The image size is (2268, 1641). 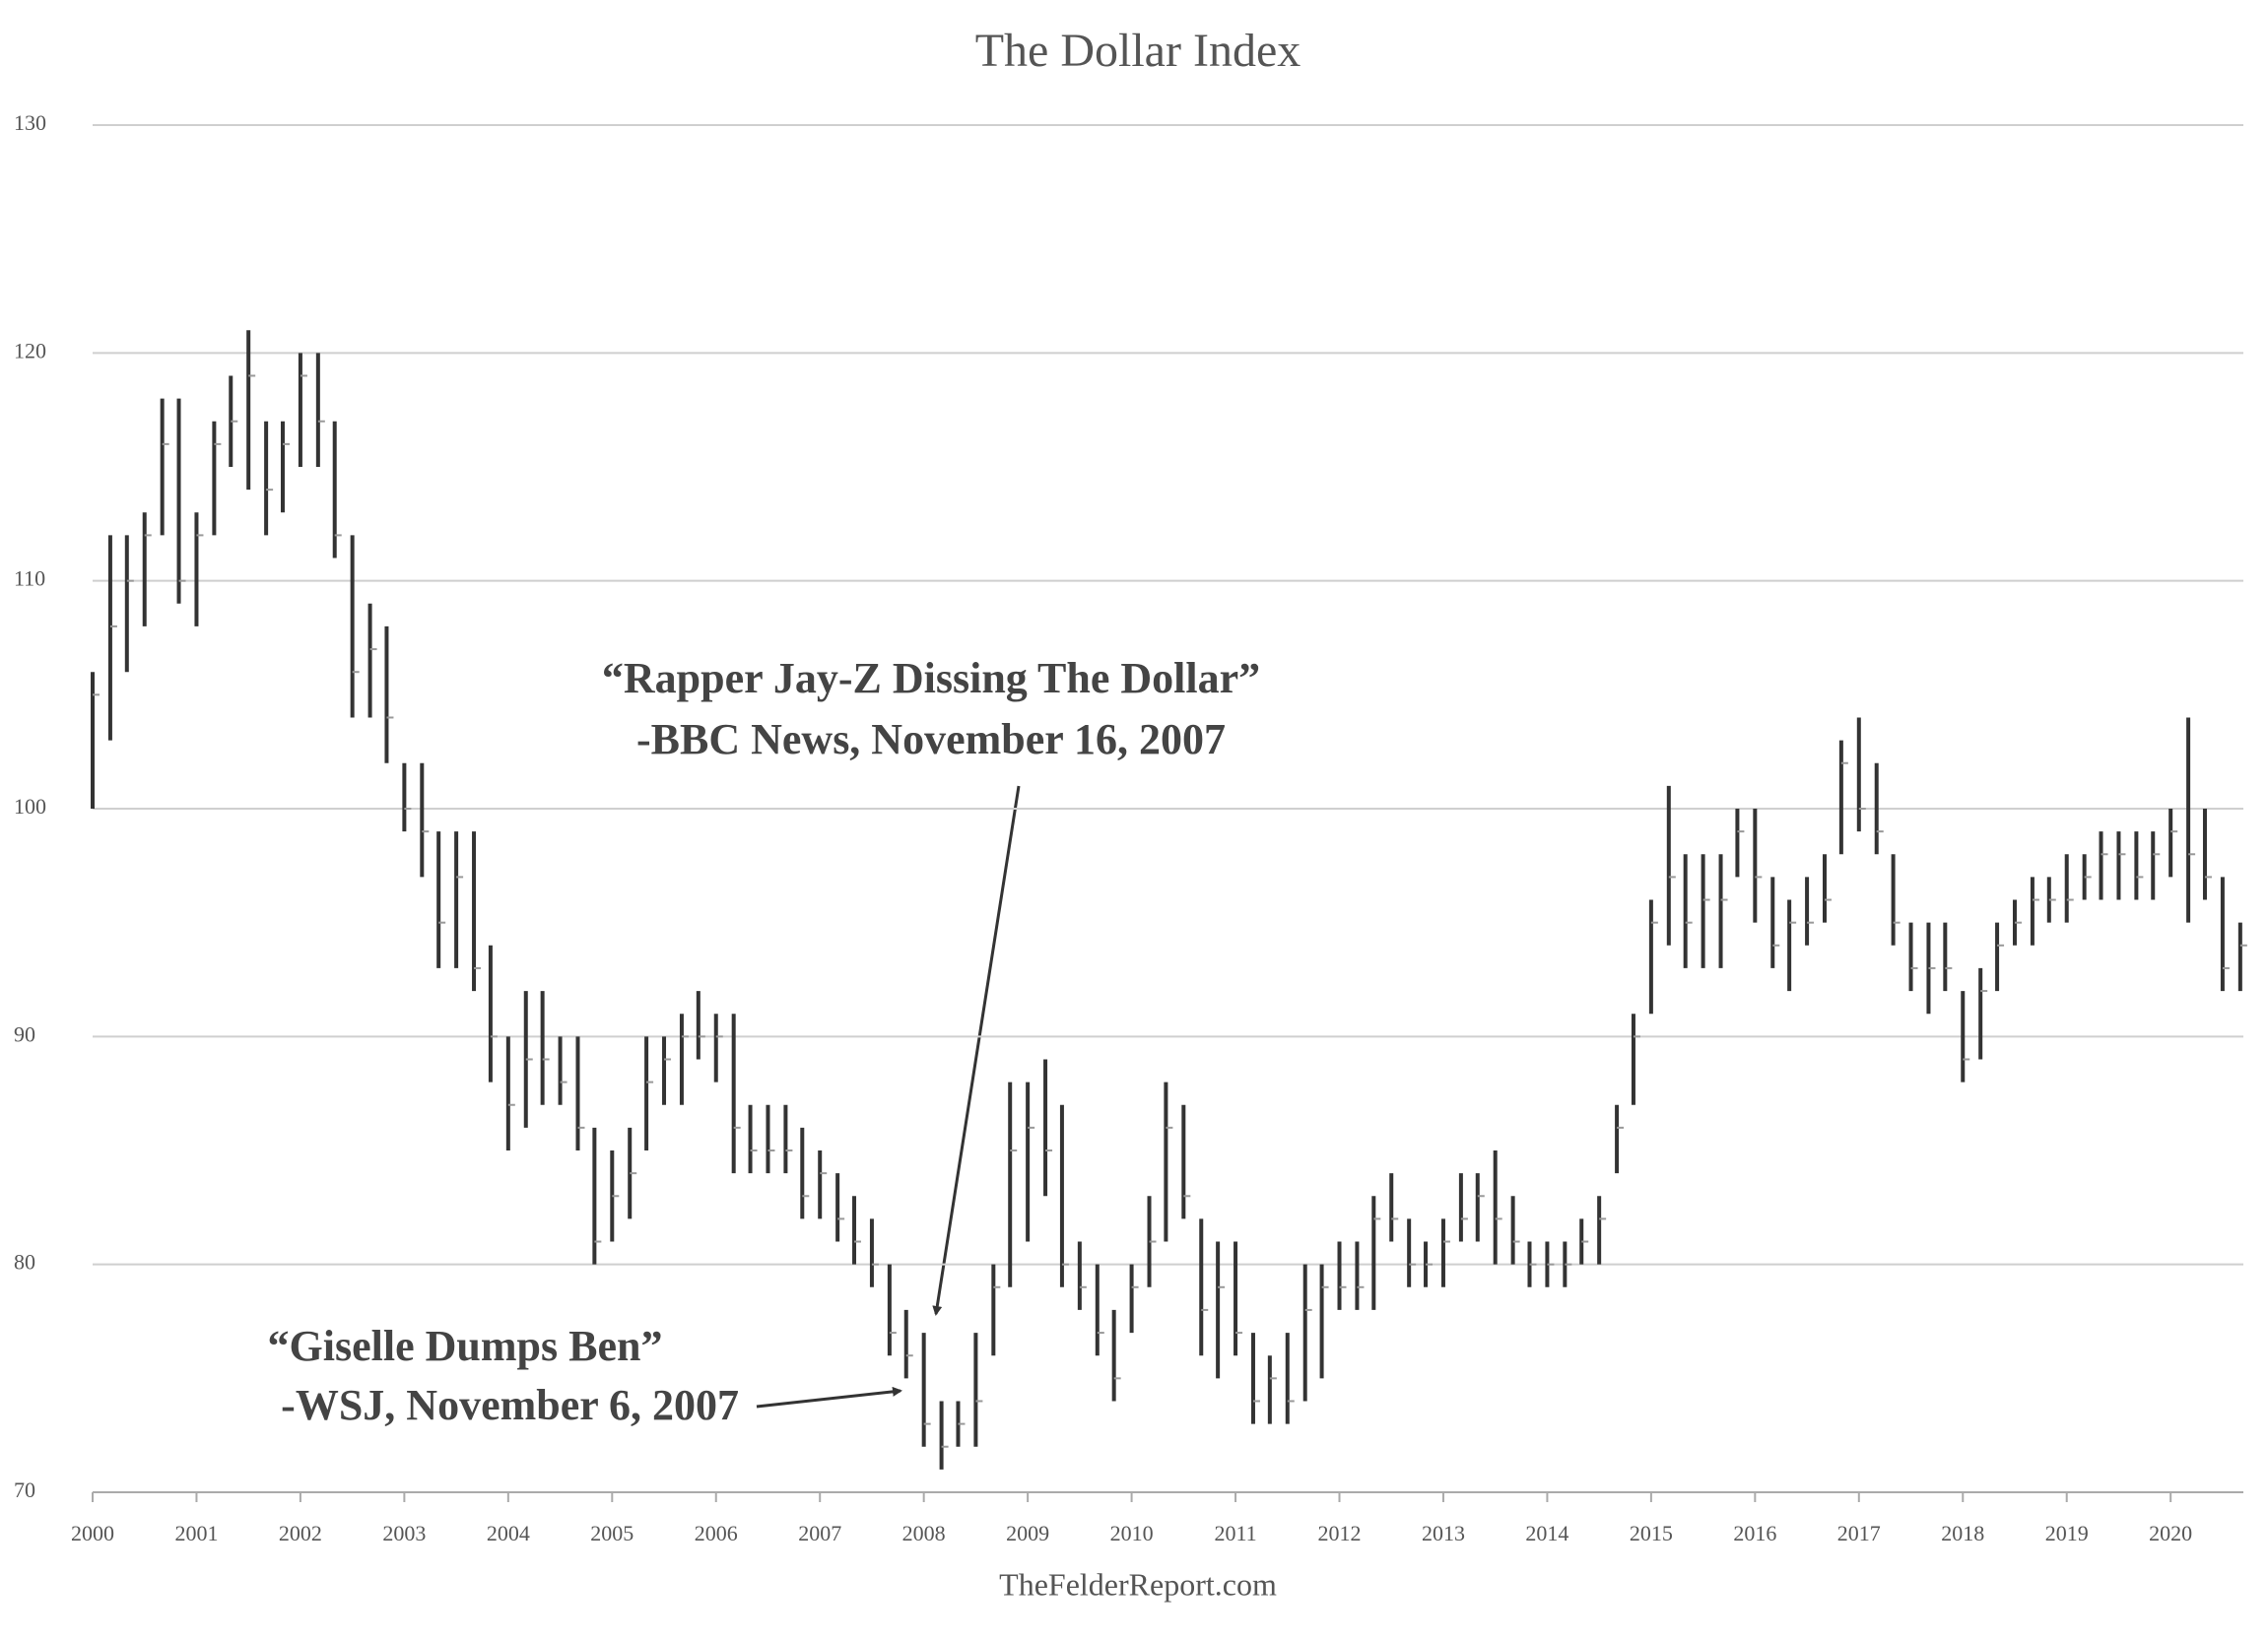 I want to click on source: TheFelderReport.com, so click(x=1138, y=1584).